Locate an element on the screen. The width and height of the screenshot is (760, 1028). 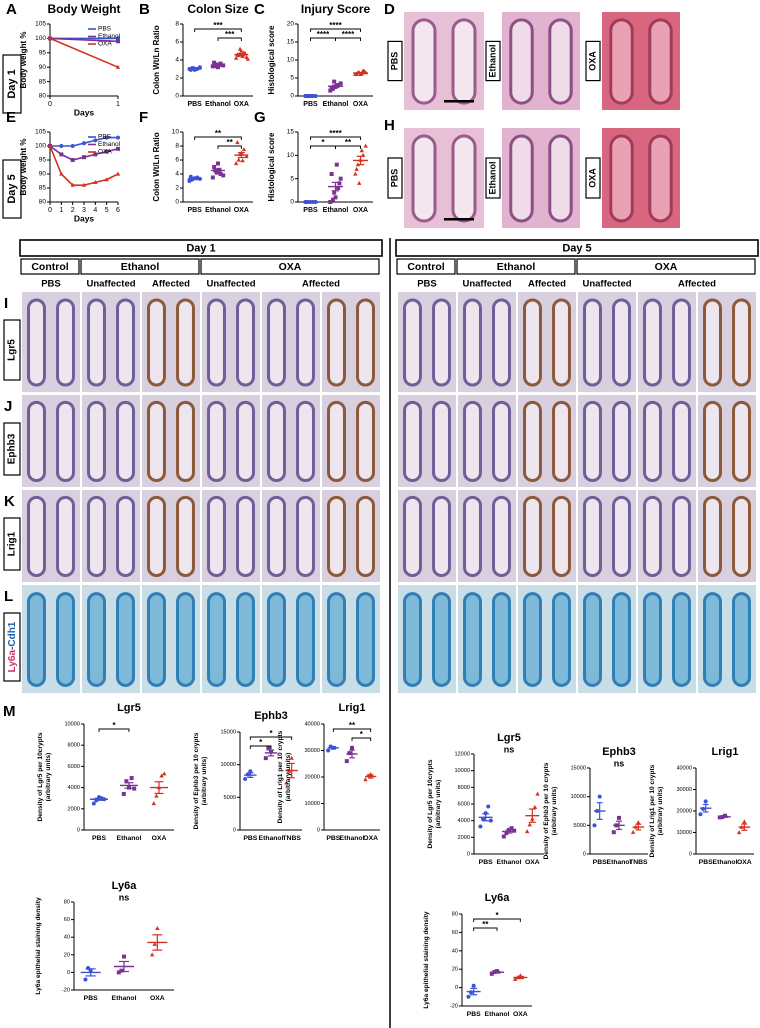
column-title: Affected is located at coordinates (321, 284).